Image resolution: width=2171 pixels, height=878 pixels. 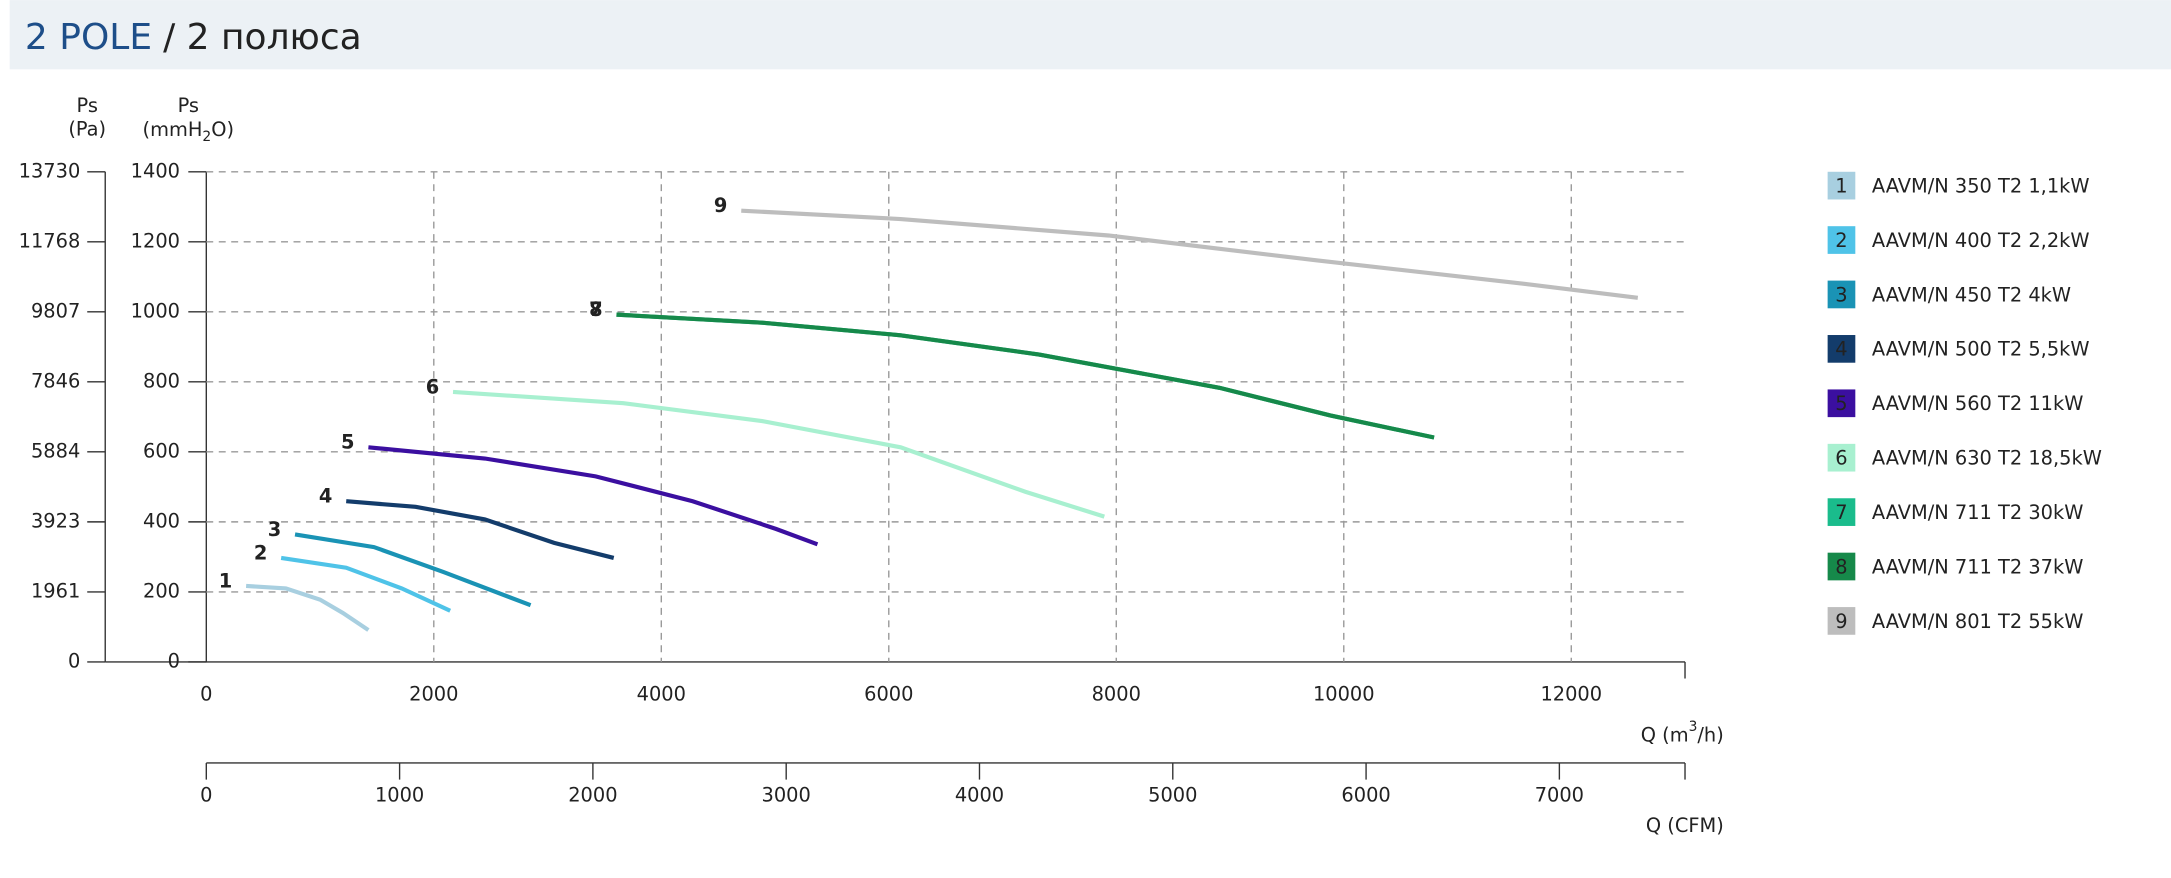 What do you see at coordinates (1981, 349) in the screenshot?
I see `legend-label: AAVM/N 500 T2 5,5kW` at bounding box center [1981, 349].